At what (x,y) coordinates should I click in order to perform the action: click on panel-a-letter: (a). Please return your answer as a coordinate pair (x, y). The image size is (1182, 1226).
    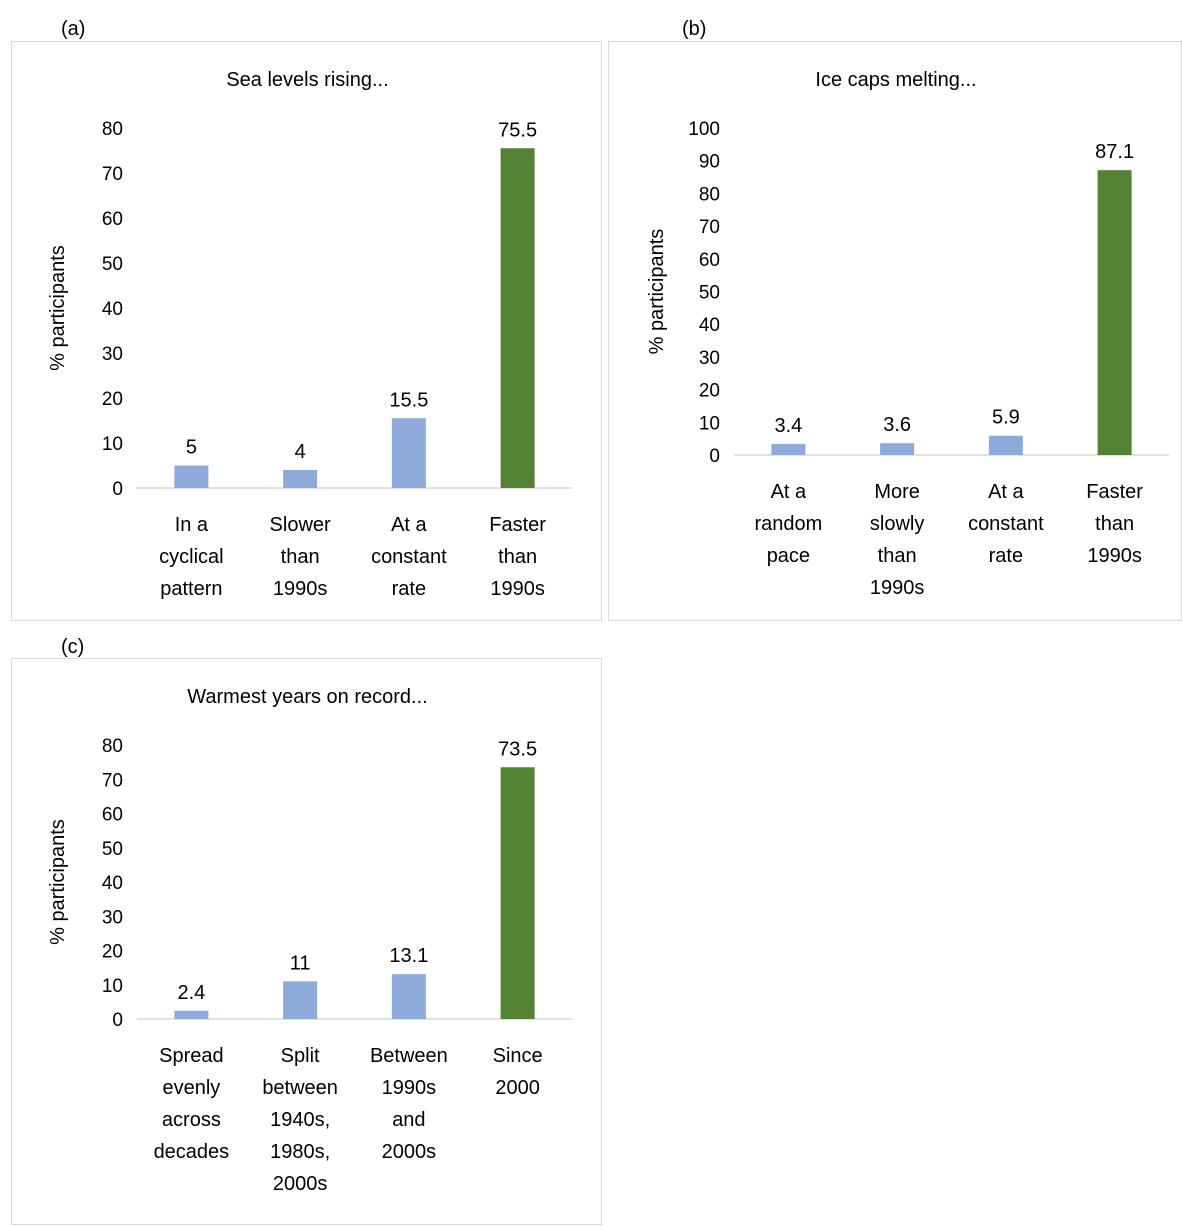
    Looking at the image, I should click on (73, 29).